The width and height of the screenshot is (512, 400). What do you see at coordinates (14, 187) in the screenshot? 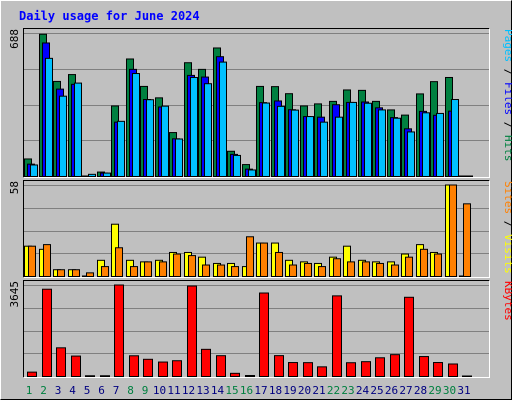
I see `y-max-label: 58` at bounding box center [14, 187].